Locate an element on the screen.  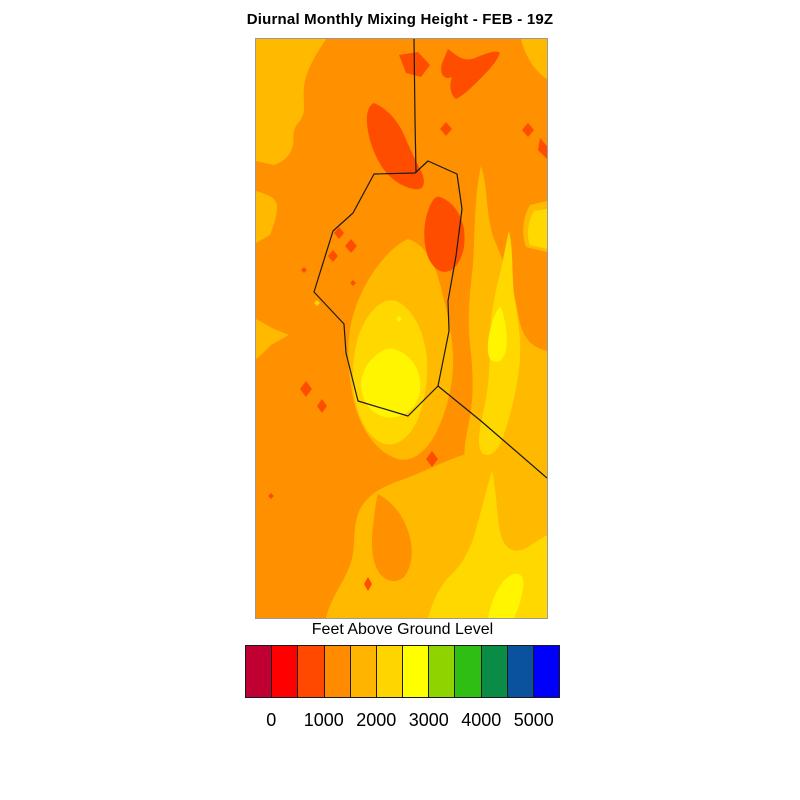
colorbar-label: Feet Above Ground Level is located at coordinates (402, 629).